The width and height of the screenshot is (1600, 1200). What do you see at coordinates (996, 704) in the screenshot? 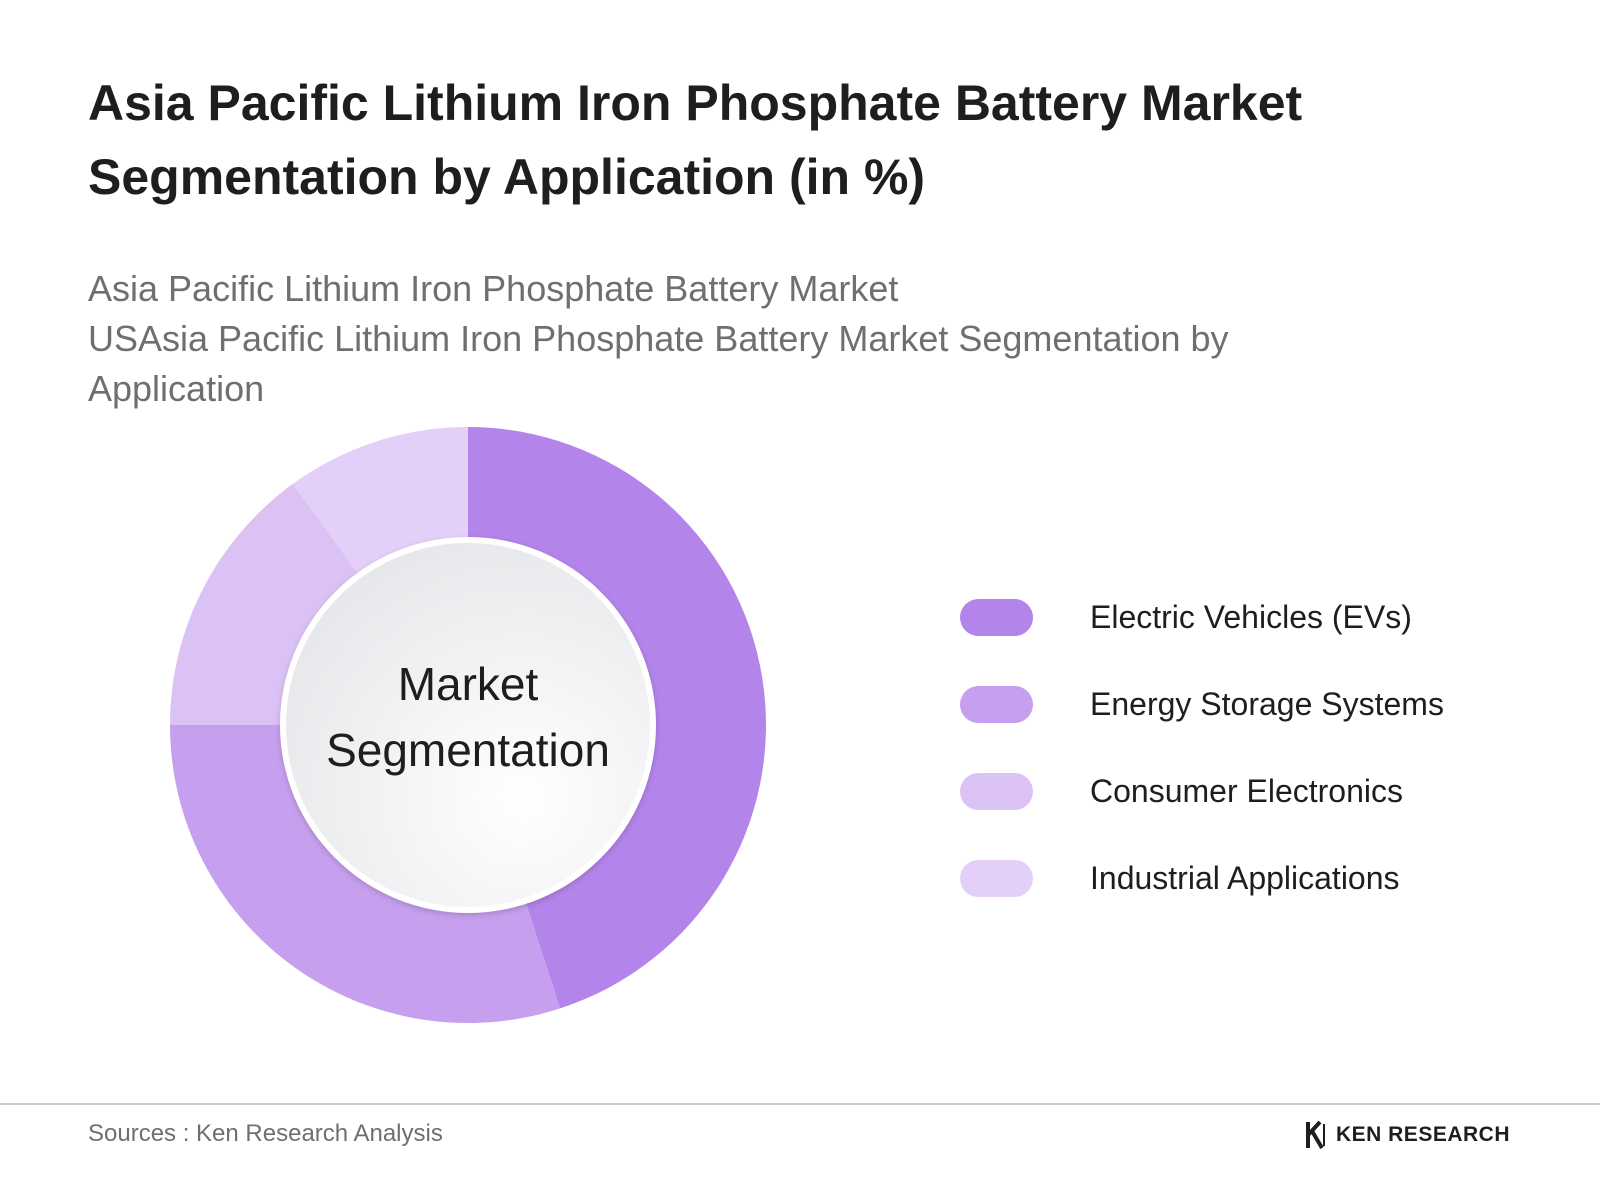
I see `legend-swatch-energy-storage` at bounding box center [996, 704].